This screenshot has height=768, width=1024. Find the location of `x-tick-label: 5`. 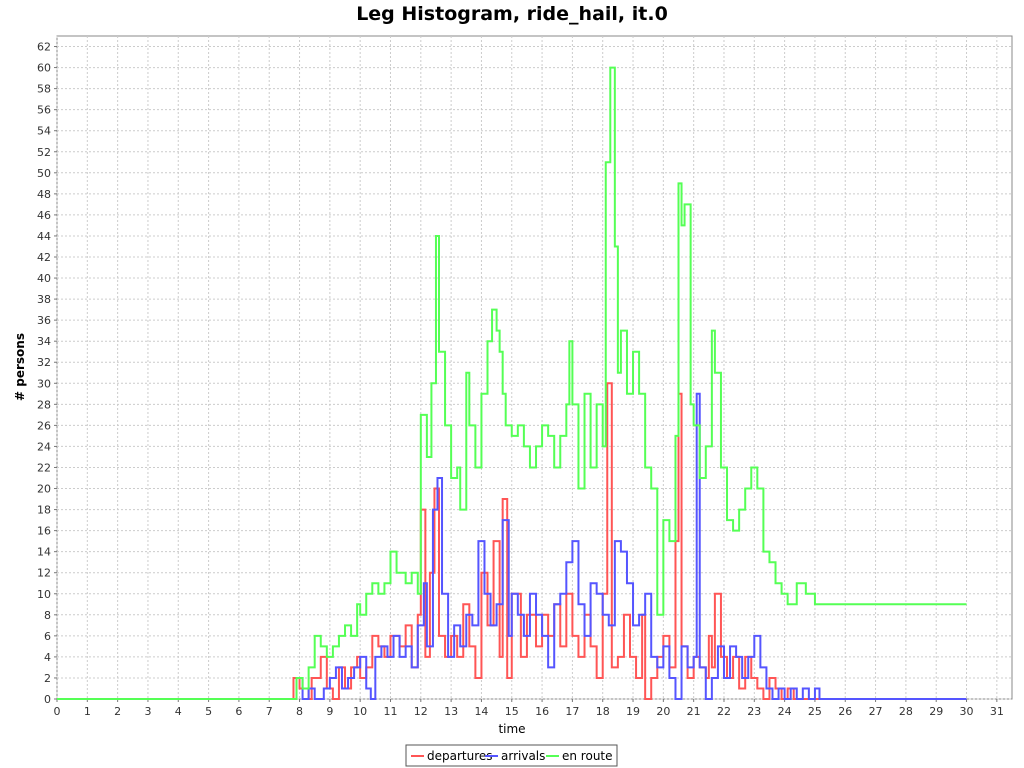

x-tick-label: 5 is located at coordinates (208, 711).